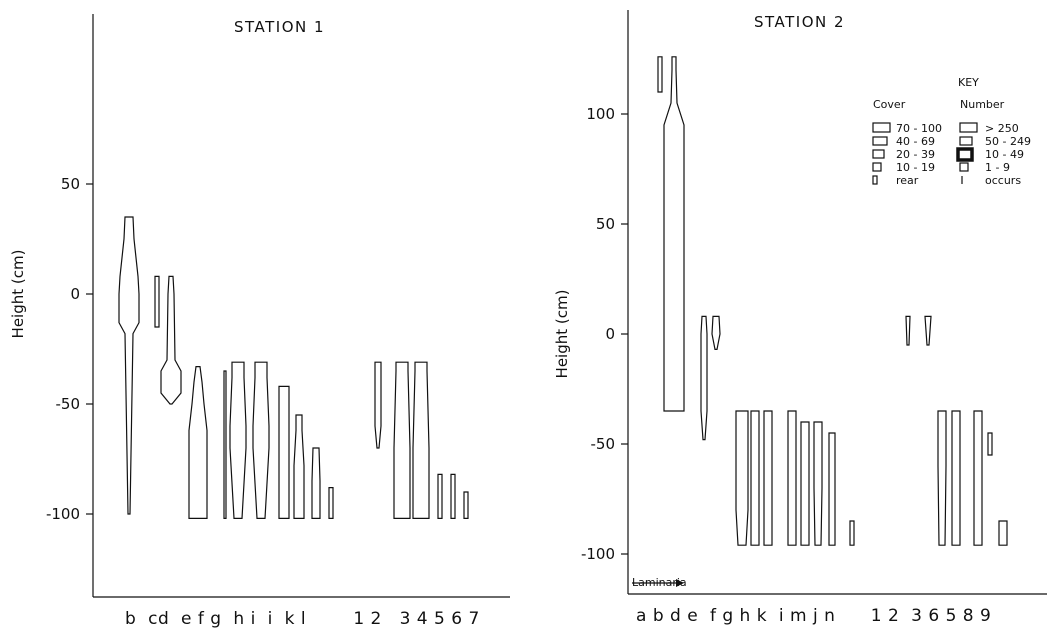  I want to click on station-1-title: STATION 1, so click(279, 27).